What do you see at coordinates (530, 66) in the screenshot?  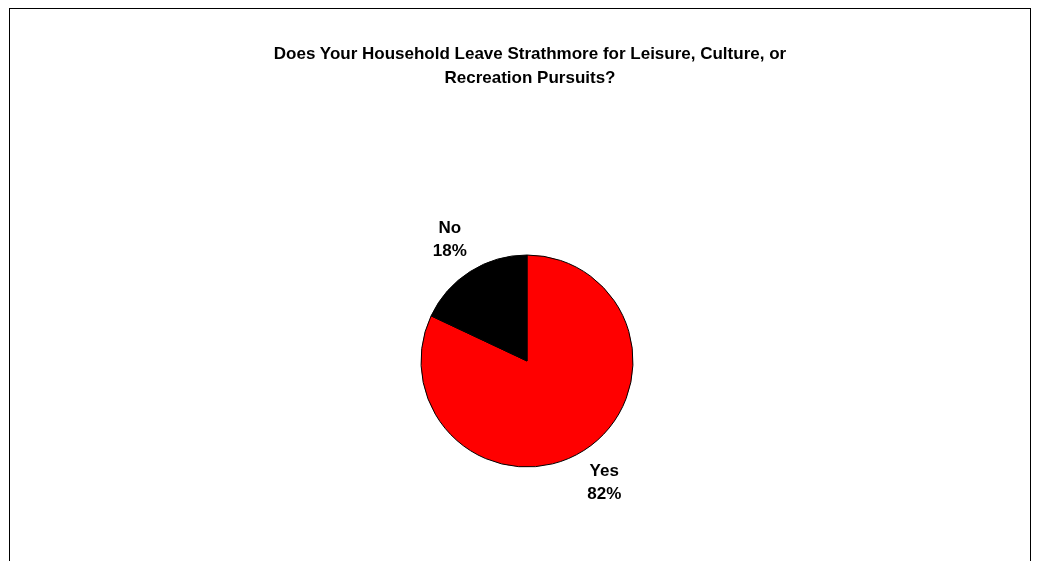 I see `chart-title: Does Your Household Leave Strathmore for Leisure, Culture, or Recreation Pursuits?` at bounding box center [530, 66].